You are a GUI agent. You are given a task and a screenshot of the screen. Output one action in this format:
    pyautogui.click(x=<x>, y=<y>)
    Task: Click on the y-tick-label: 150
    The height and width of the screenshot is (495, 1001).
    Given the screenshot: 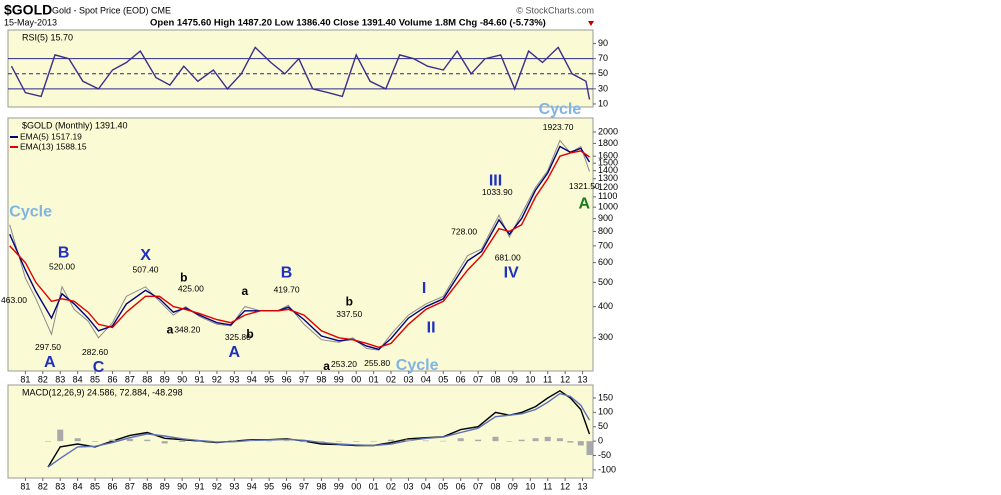 What is the action you would take?
    pyautogui.click(x=605, y=397)
    